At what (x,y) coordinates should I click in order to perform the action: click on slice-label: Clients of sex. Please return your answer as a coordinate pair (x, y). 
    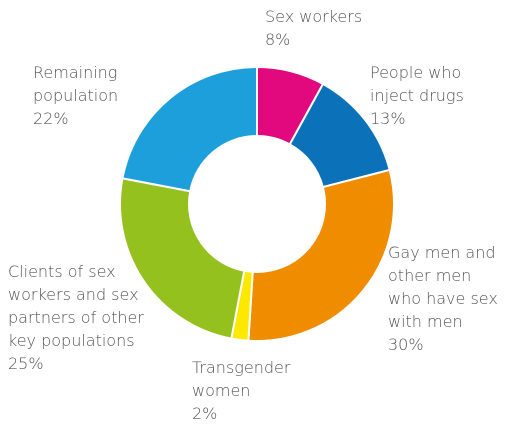
    Looking at the image, I should click on (62, 271).